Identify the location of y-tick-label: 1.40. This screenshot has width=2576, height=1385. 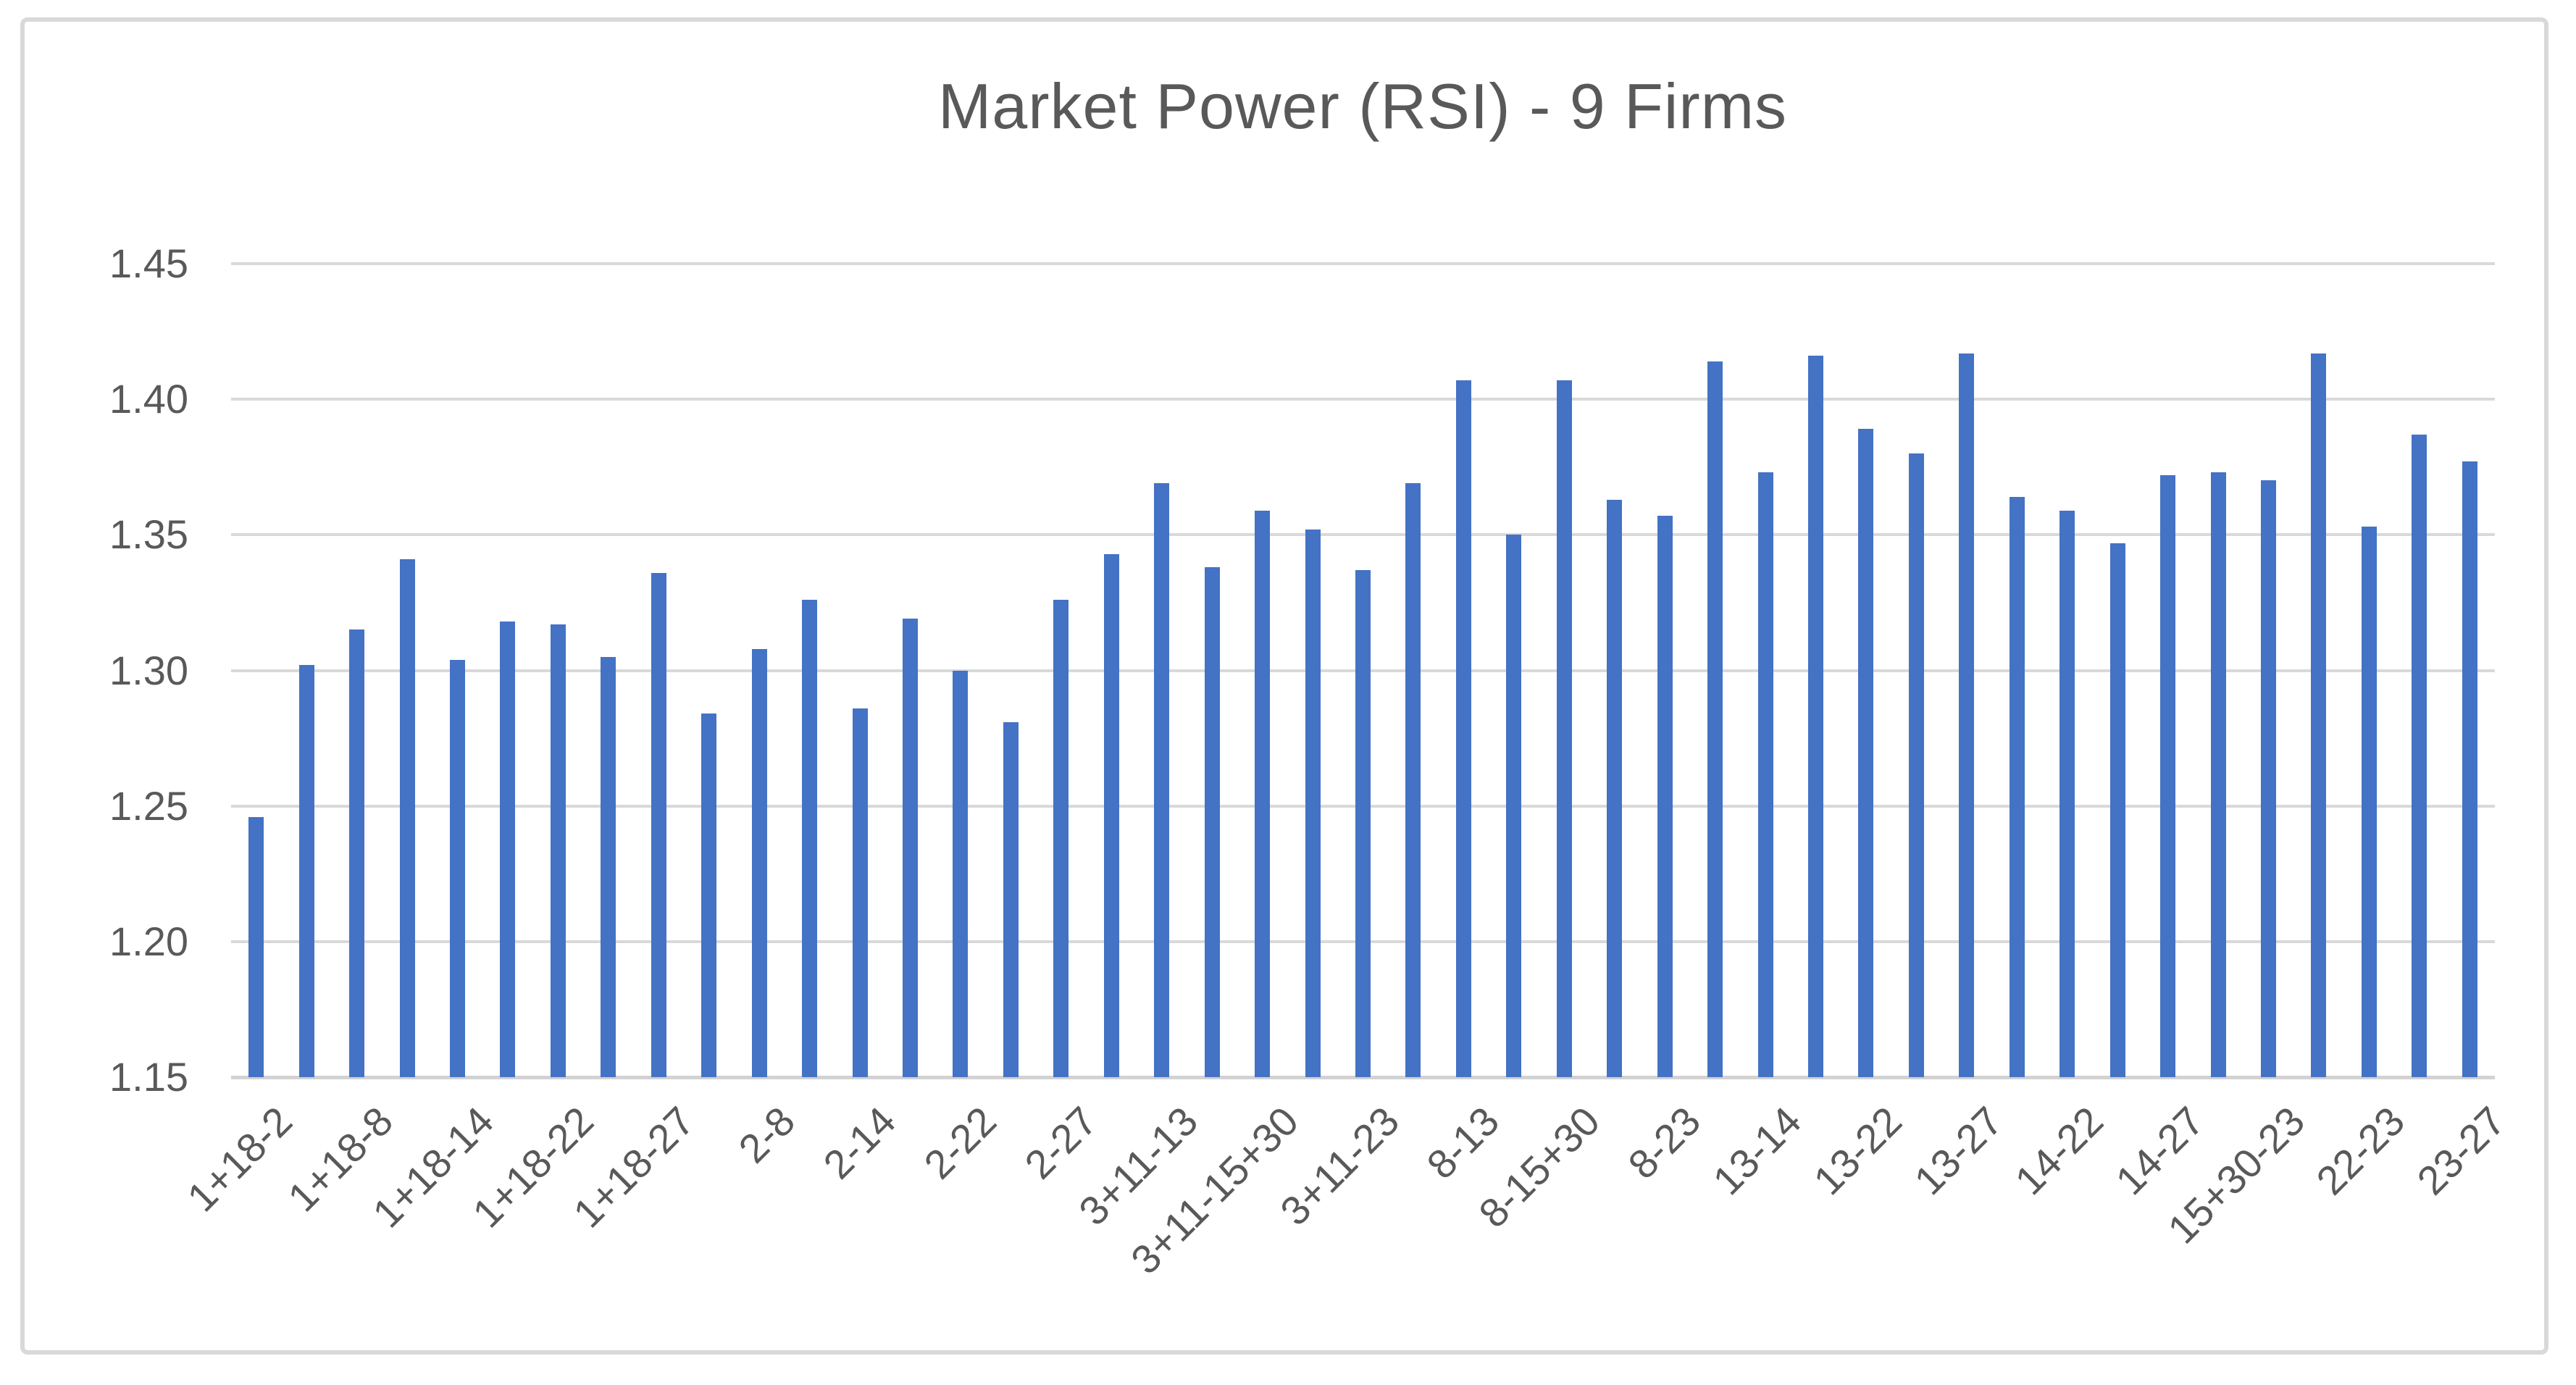
(148, 399).